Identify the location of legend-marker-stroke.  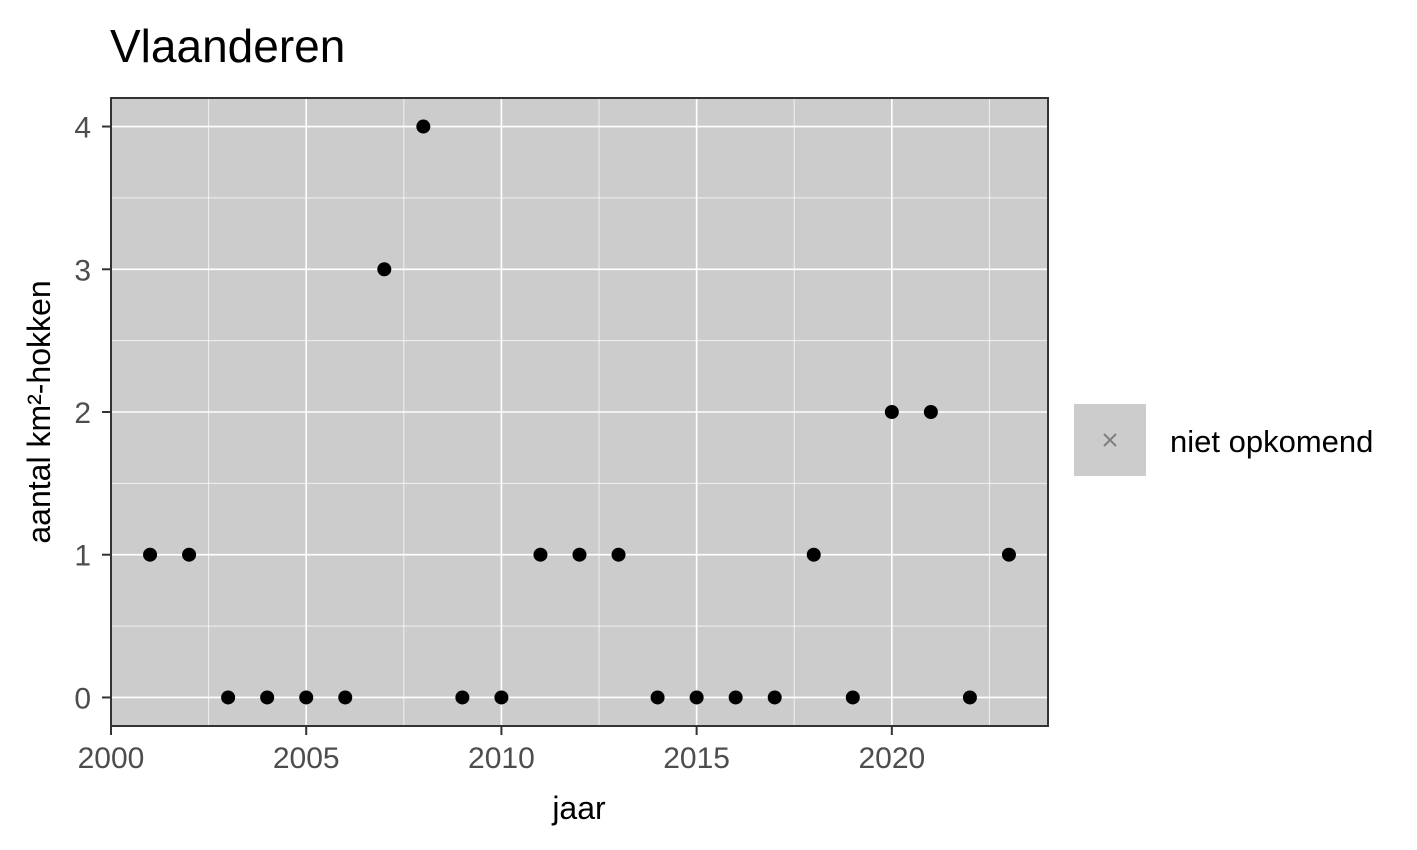
(1110, 440).